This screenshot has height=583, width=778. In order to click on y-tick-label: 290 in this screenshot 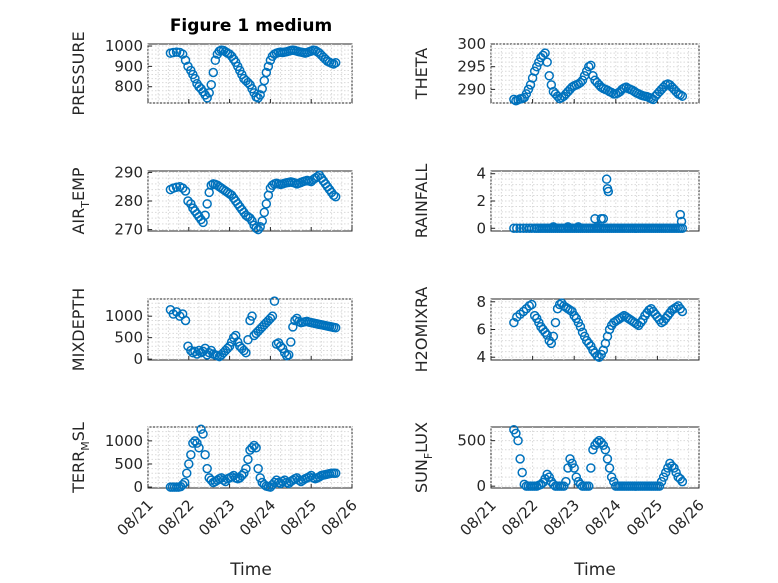, I will do `click(471, 89)`.